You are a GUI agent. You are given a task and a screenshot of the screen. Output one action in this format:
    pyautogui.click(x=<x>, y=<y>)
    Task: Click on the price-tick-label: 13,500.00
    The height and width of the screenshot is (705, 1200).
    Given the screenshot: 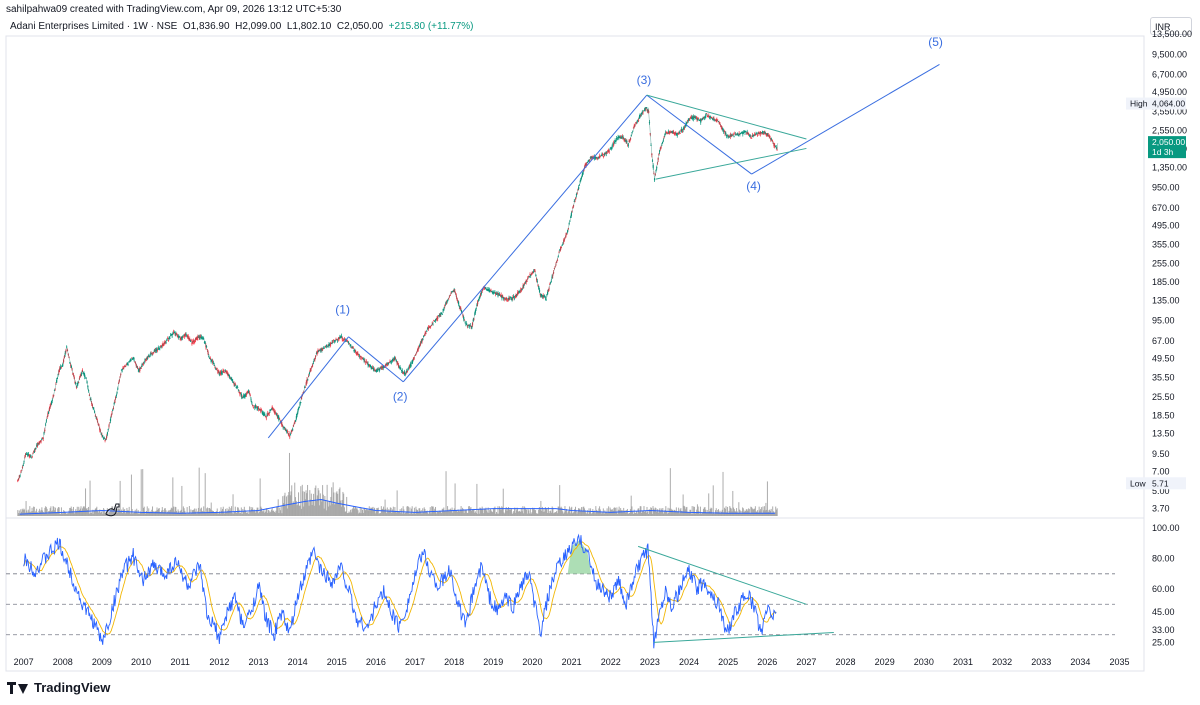 What is the action you would take?
    pyautogui.click(x=1172, y=34)
    